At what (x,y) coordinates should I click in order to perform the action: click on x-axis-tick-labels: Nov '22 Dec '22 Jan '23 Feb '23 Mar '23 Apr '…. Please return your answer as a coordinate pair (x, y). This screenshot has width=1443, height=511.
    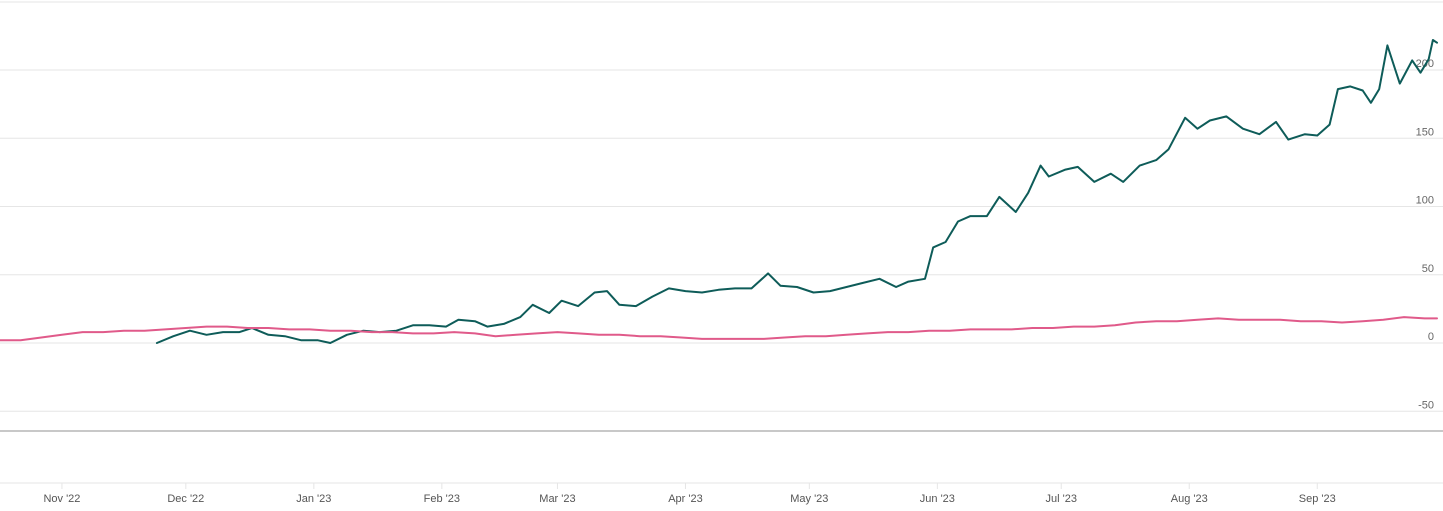
    Looking at the image, I should click on (689, 499).